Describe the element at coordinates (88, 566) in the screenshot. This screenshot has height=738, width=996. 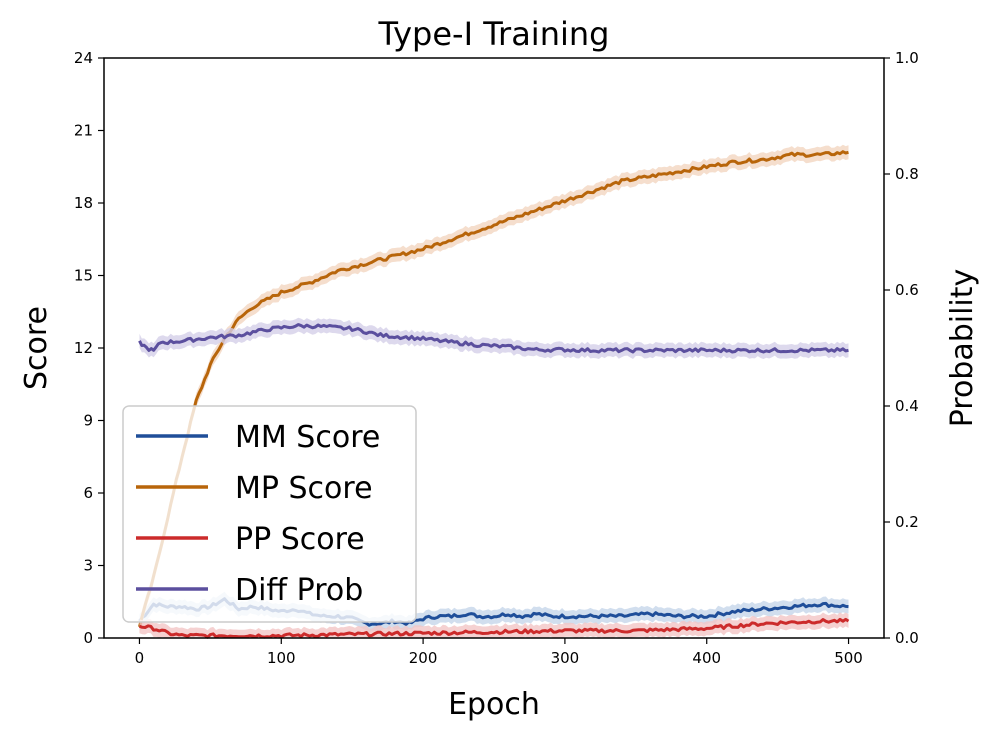
I see `y-tick-label: 3` at that location.